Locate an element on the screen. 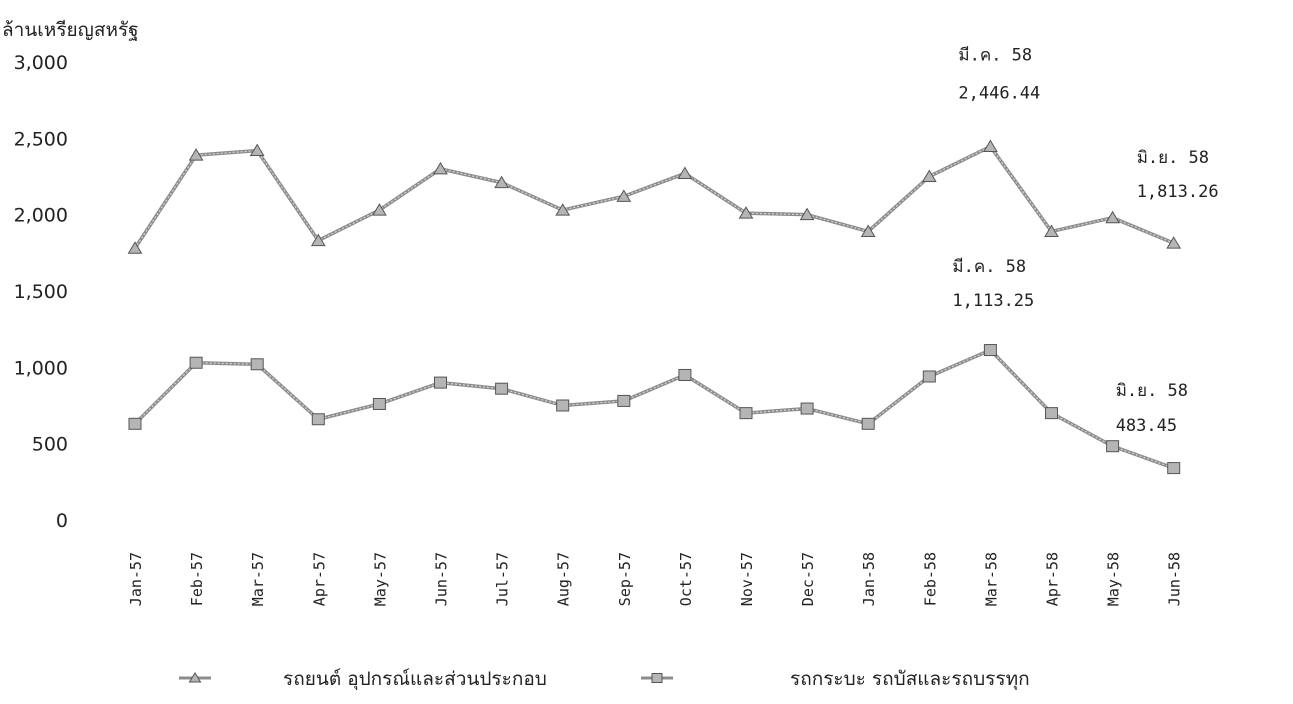  x-tick-label: Nov-57 is located at coordinates (747, 579).